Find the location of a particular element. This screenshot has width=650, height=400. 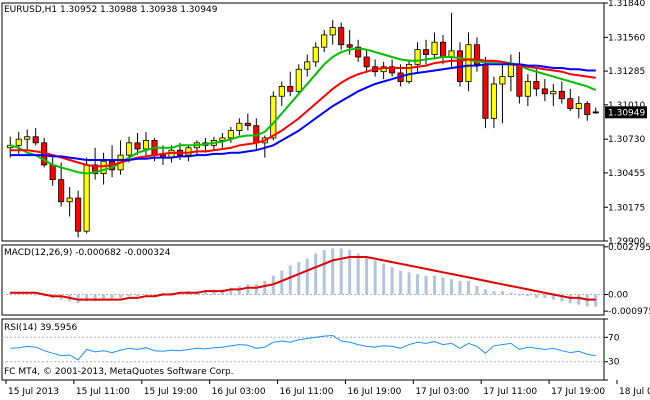

price-tick-label: 1.30730 is located at coordinates (626, 140).